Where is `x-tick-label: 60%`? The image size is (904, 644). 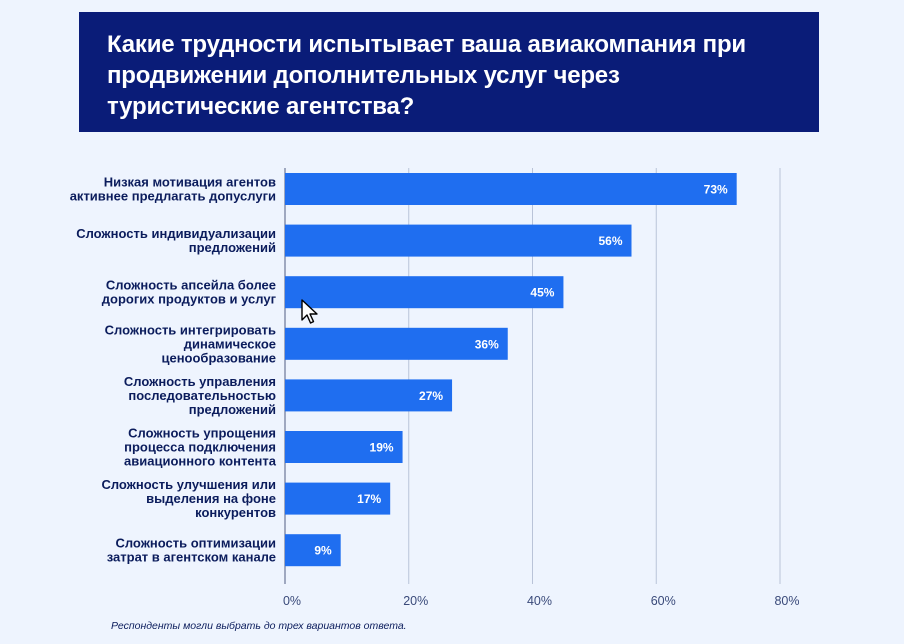
x-tick-label: 60% is located at coordinates (663, 601).